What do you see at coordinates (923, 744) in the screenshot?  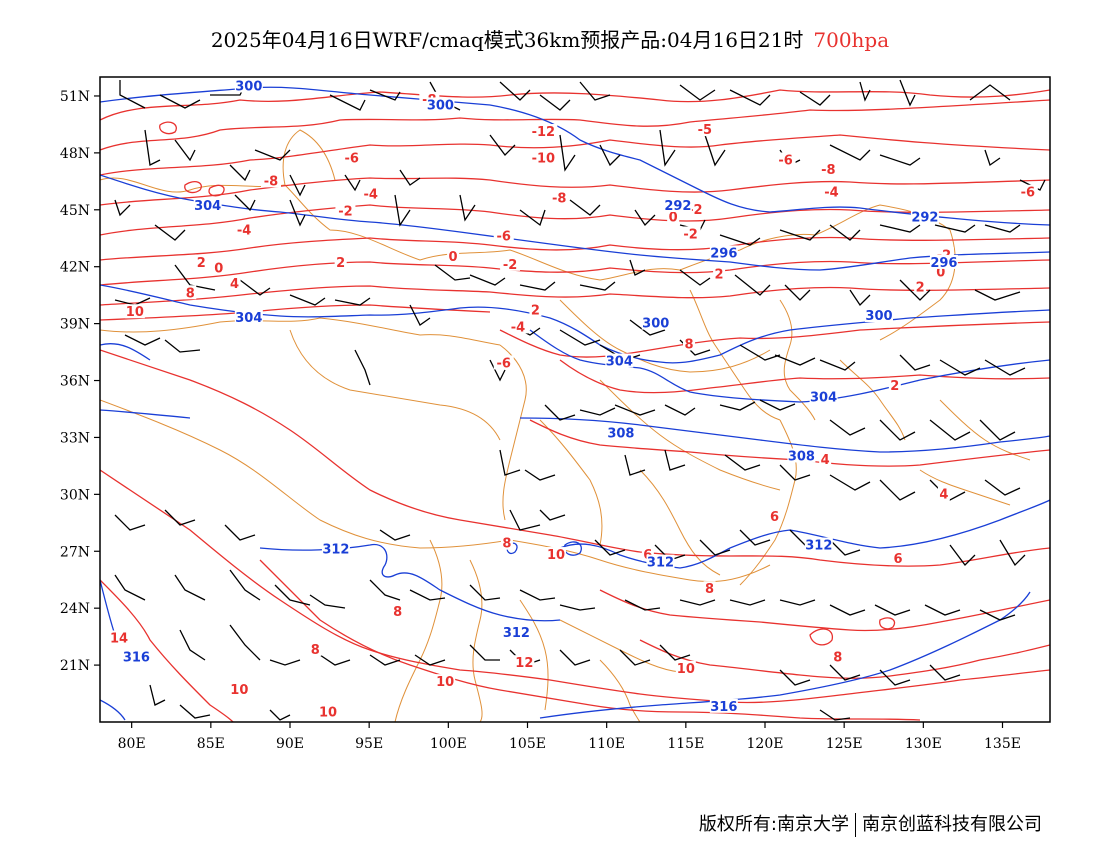 I see `lon-tick-label: 130E` at bounding box center [923, 744].